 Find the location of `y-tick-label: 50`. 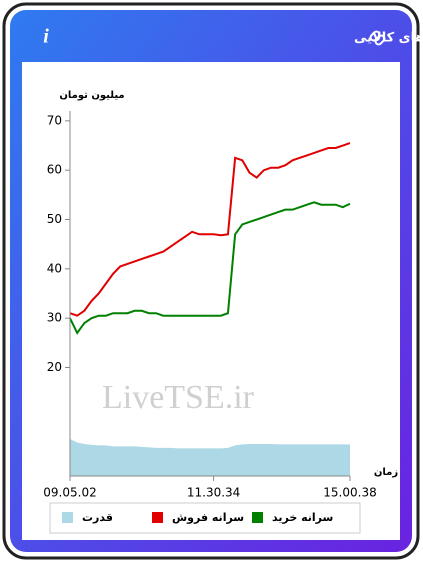

y-tick-label: 50 is located at coordinates (54, 219).